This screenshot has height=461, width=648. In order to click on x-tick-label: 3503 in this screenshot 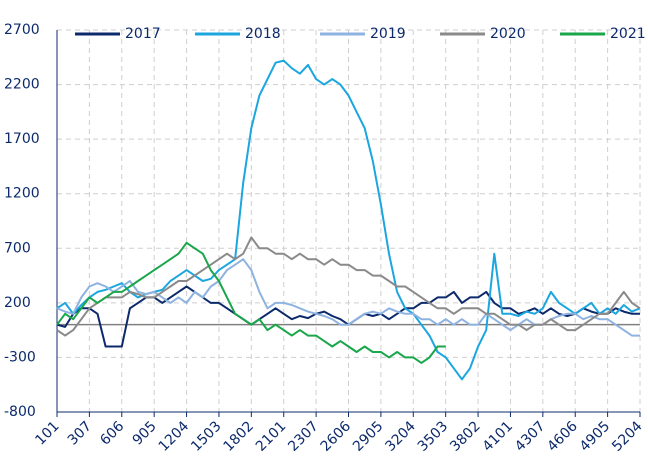, I will do `click(433, 436)`.